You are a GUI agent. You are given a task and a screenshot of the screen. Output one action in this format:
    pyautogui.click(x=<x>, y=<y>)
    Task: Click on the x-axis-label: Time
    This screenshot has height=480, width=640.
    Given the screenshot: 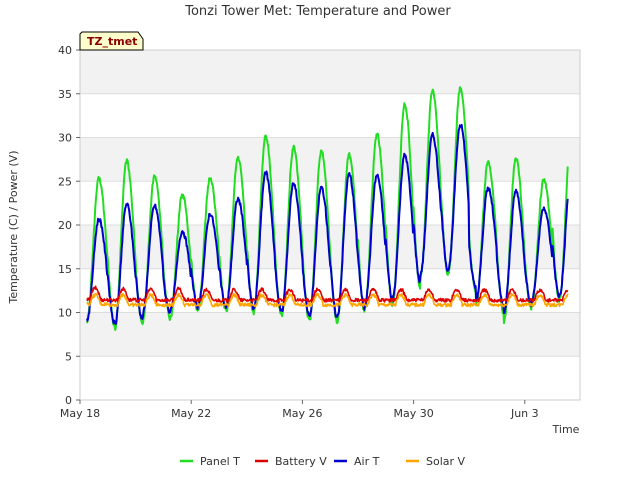 What is the action you would take?
    pyautogui.click(x=566, y=429)
    